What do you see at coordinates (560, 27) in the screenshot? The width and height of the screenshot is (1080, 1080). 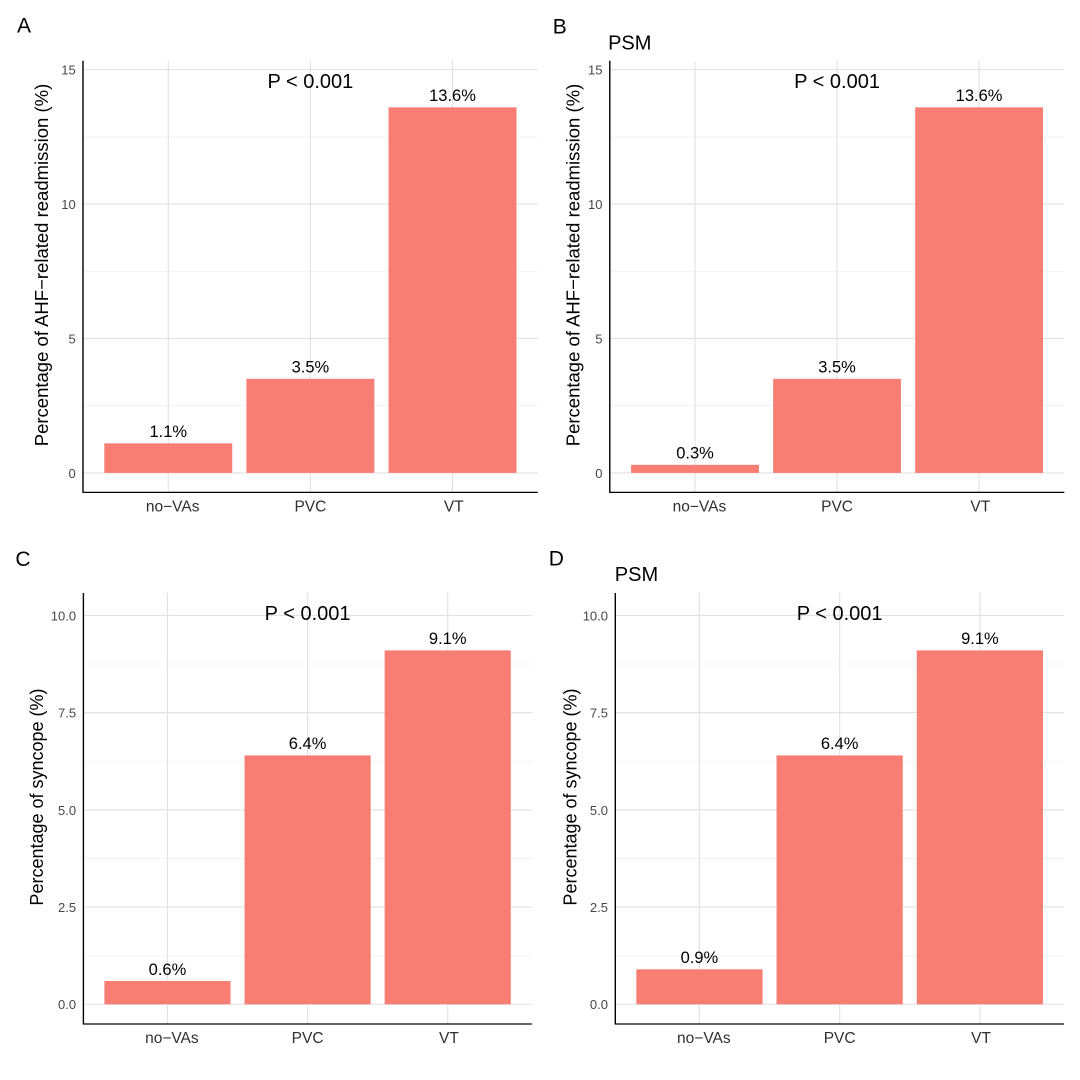 I see `svg-text: B` at bounding box center [560, 27].